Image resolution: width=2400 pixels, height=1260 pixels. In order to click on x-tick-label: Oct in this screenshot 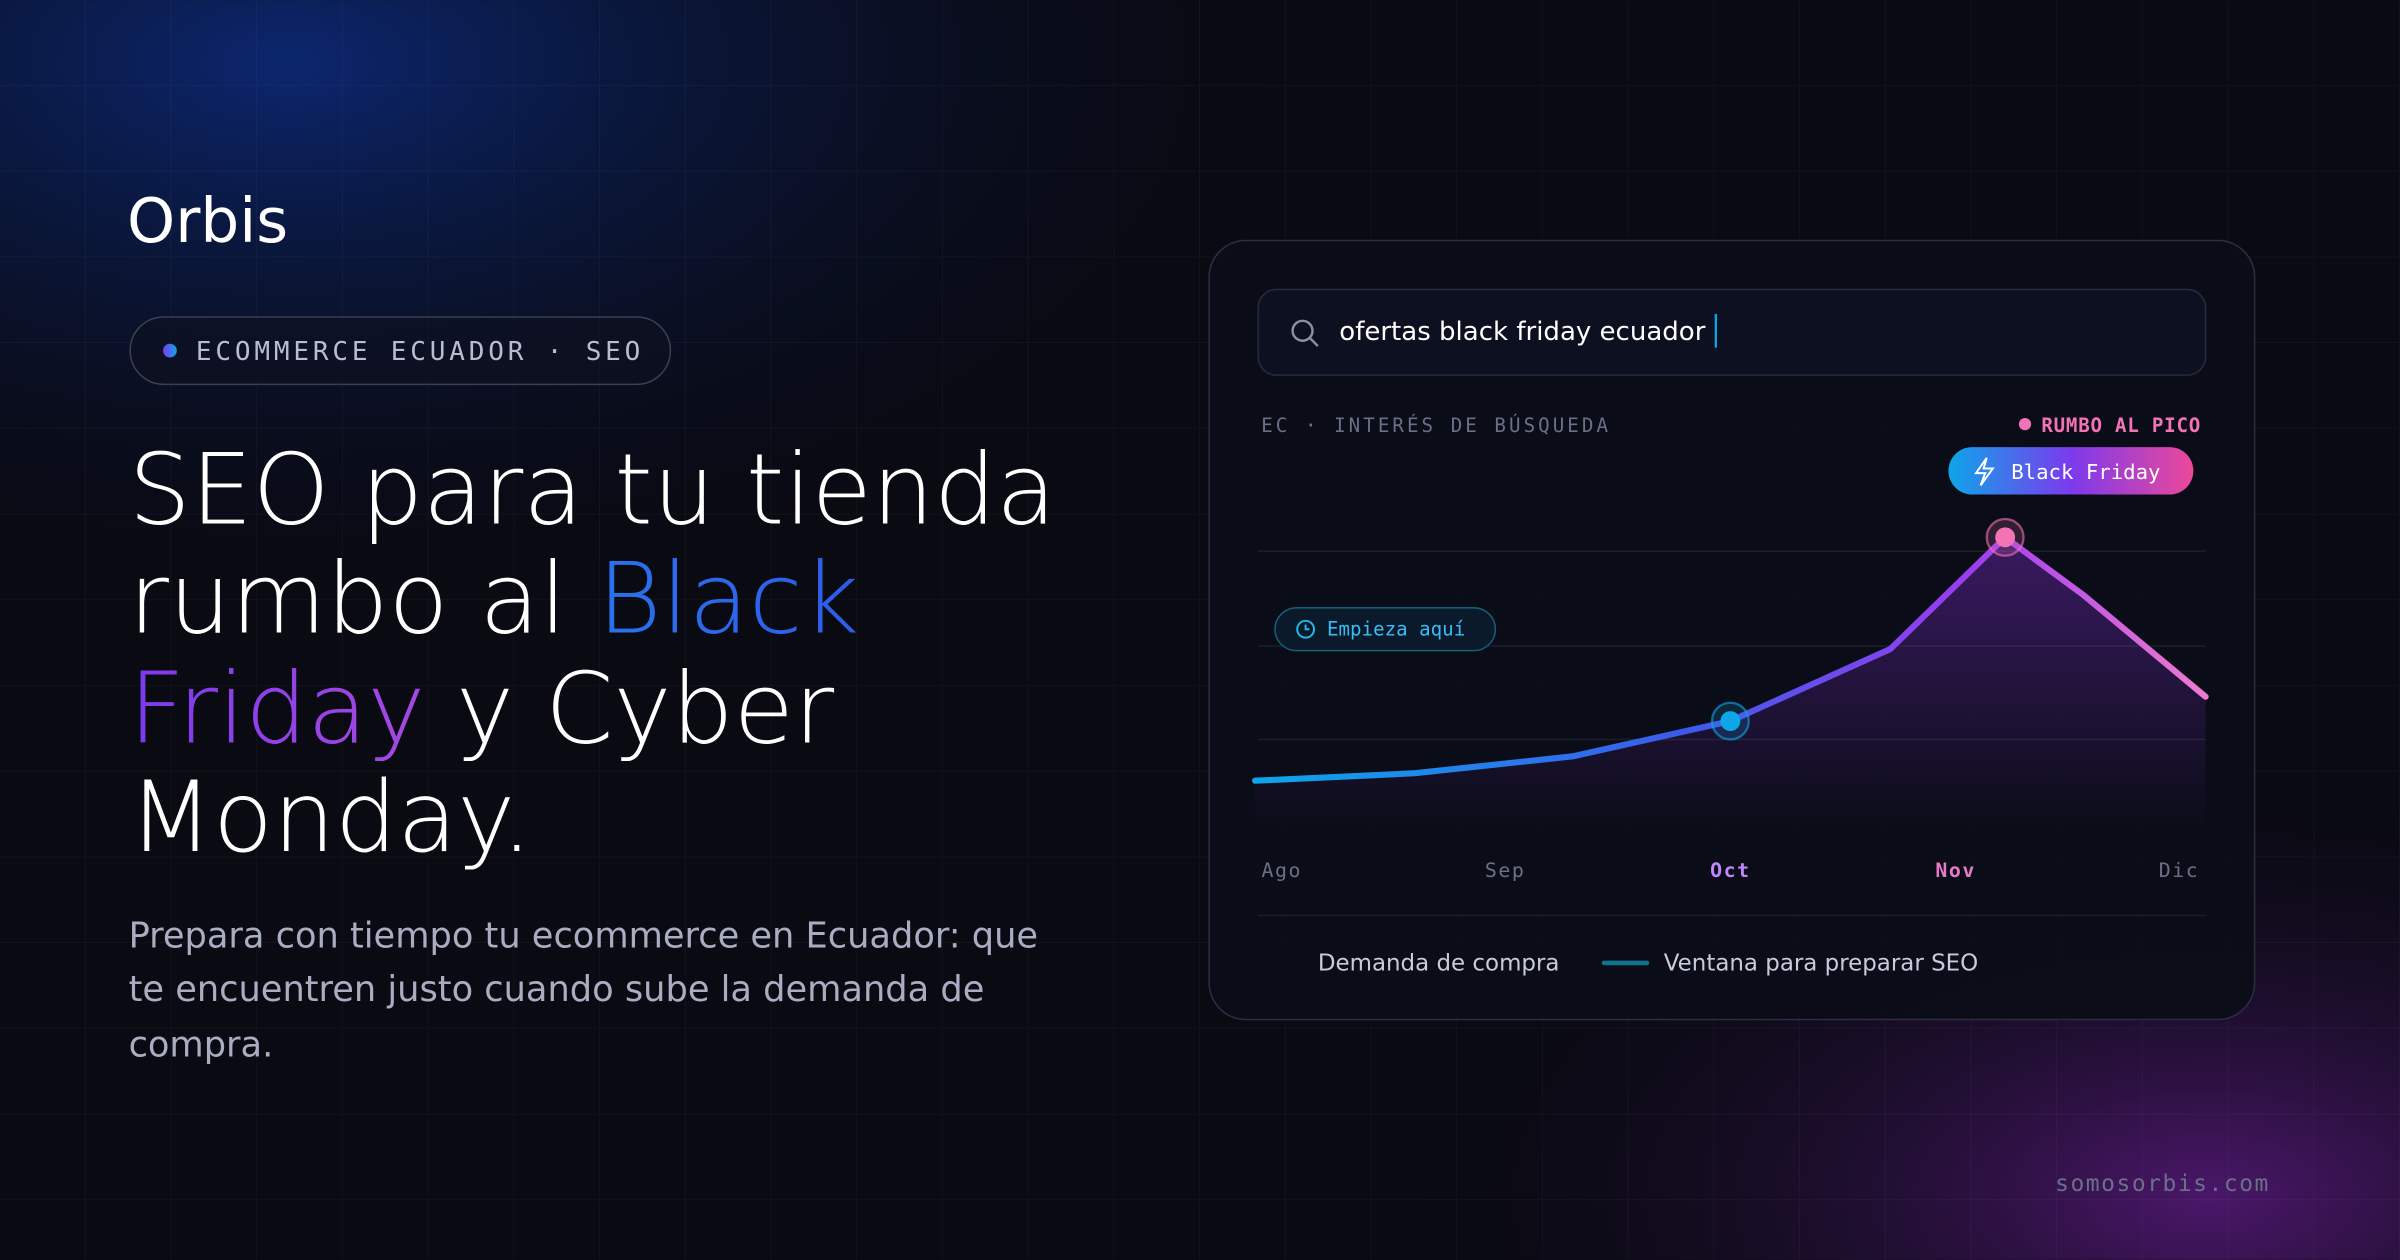, I will do `click(1730, 870)`.